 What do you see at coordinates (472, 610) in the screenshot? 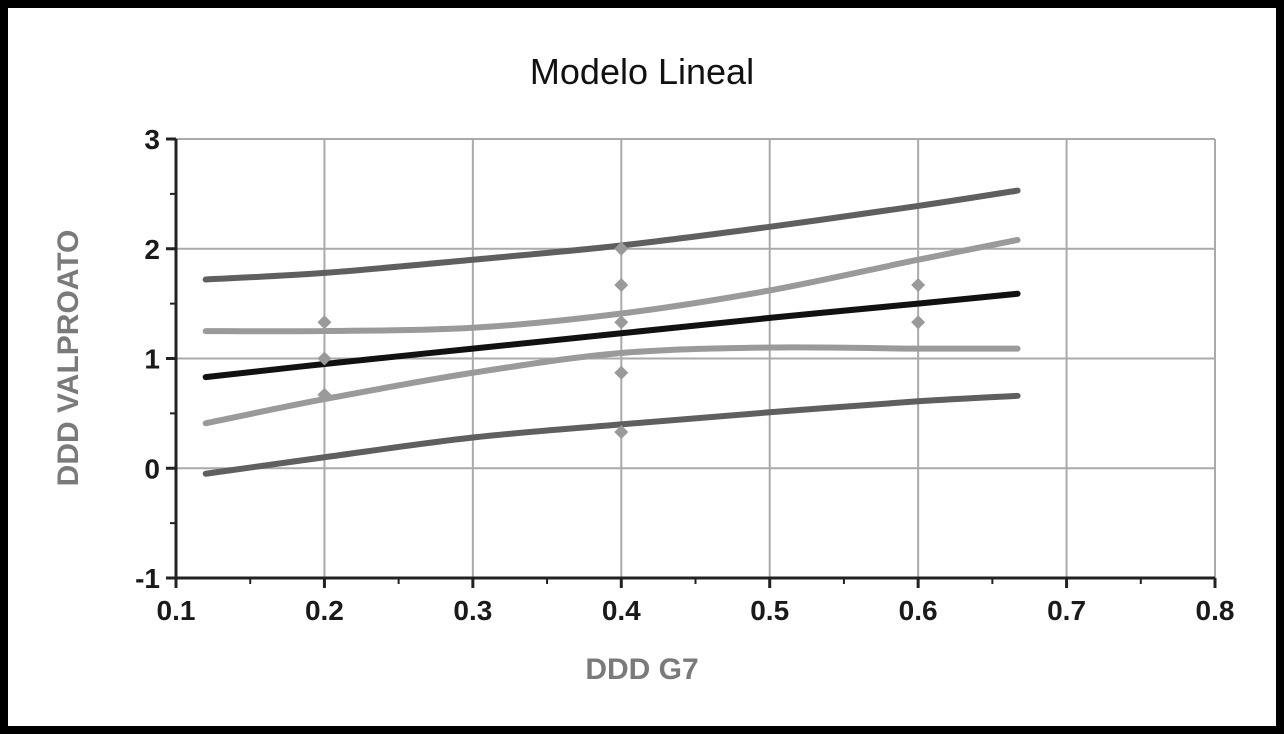
I see `x-tick-label: 0.3` at bounding box center [472, 610].